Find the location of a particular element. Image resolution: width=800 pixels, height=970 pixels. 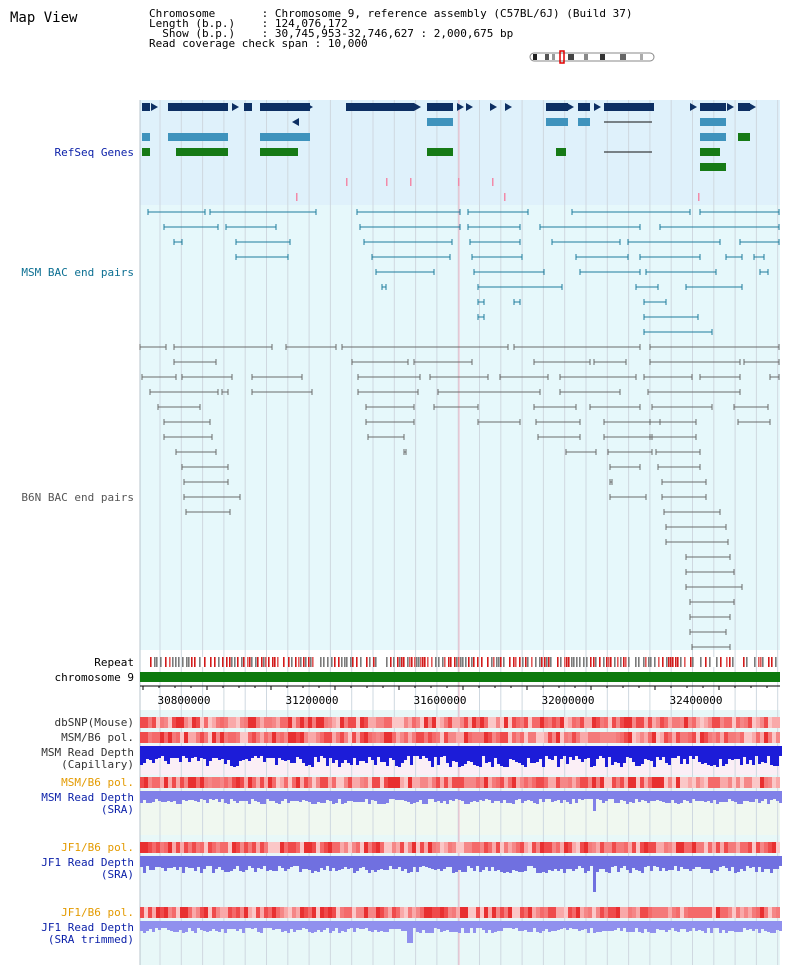

track-label-msm-b6-pol-1: MSM/B6 pol. is located at coordinates (97, 737).